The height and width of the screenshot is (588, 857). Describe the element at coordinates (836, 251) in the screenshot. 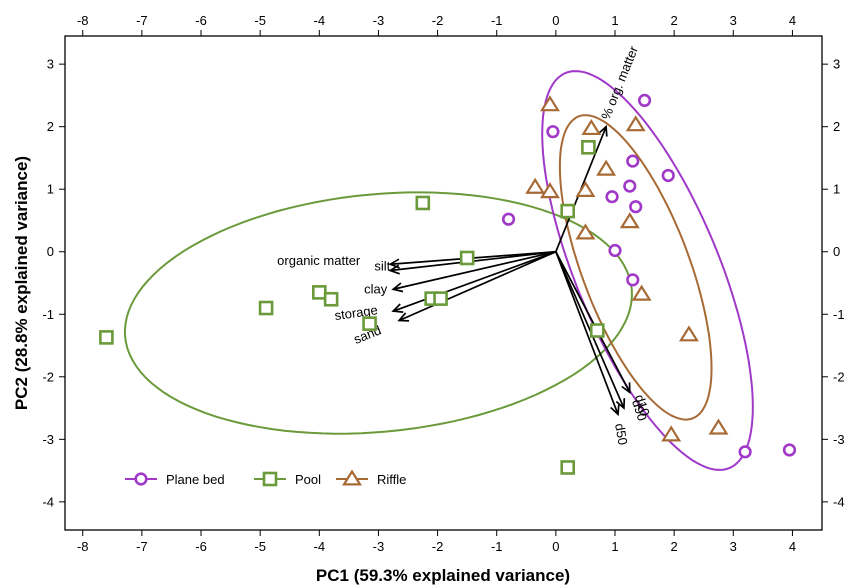

I see `y-tick-label-right: 0` at that location.